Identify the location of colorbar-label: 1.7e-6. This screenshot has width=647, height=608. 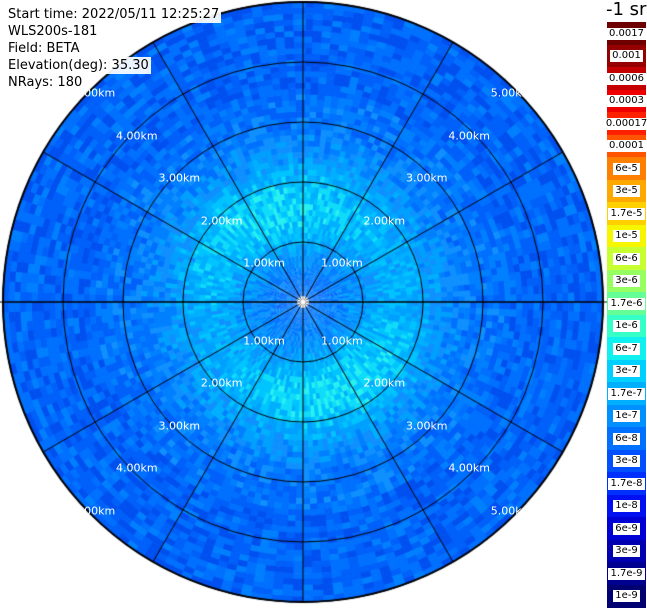
(626, 303).